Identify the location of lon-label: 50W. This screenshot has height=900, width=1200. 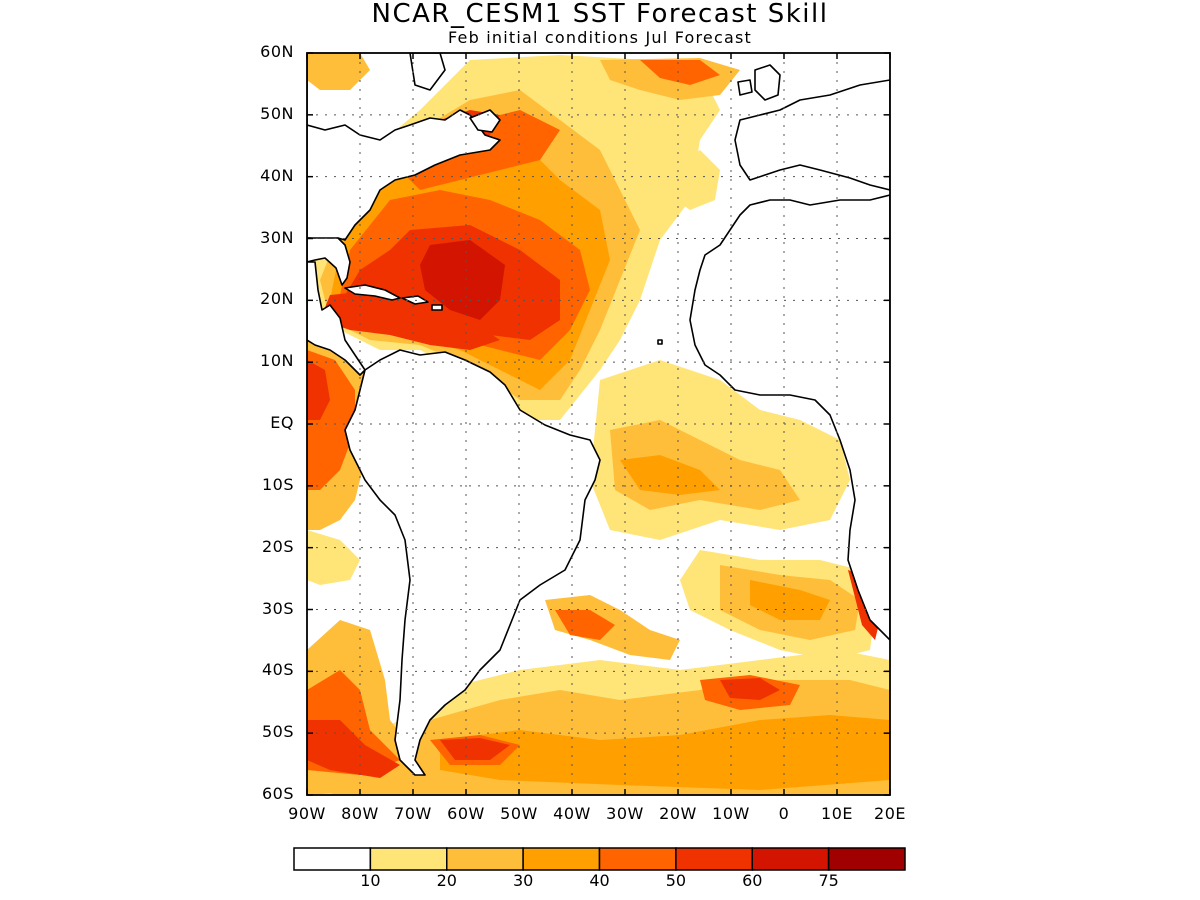
(519, 813).